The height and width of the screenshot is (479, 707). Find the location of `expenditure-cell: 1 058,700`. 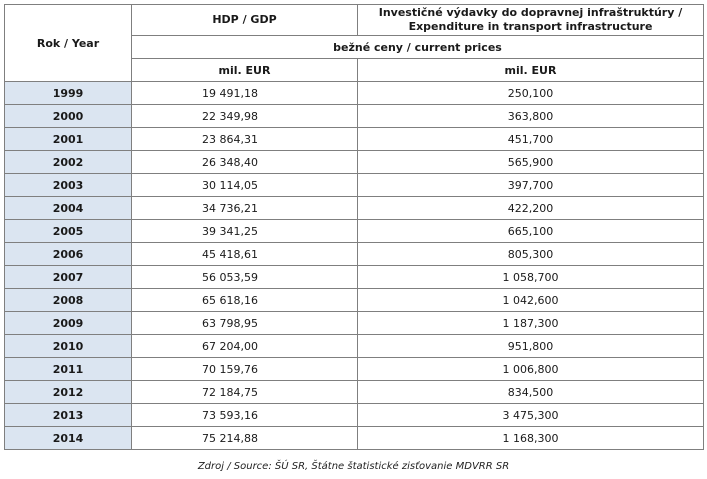

expenditure-cell: 1 058,700 is located at coordinates (530, 277).